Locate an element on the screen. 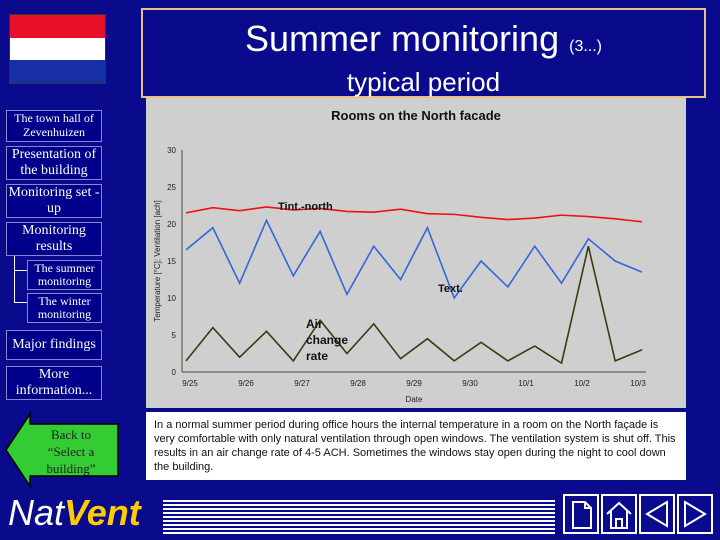 The width and height of the screenshot is (720, 540). nav-summer-monitoring: The summer monitoring is located at coordinates (64, 275).